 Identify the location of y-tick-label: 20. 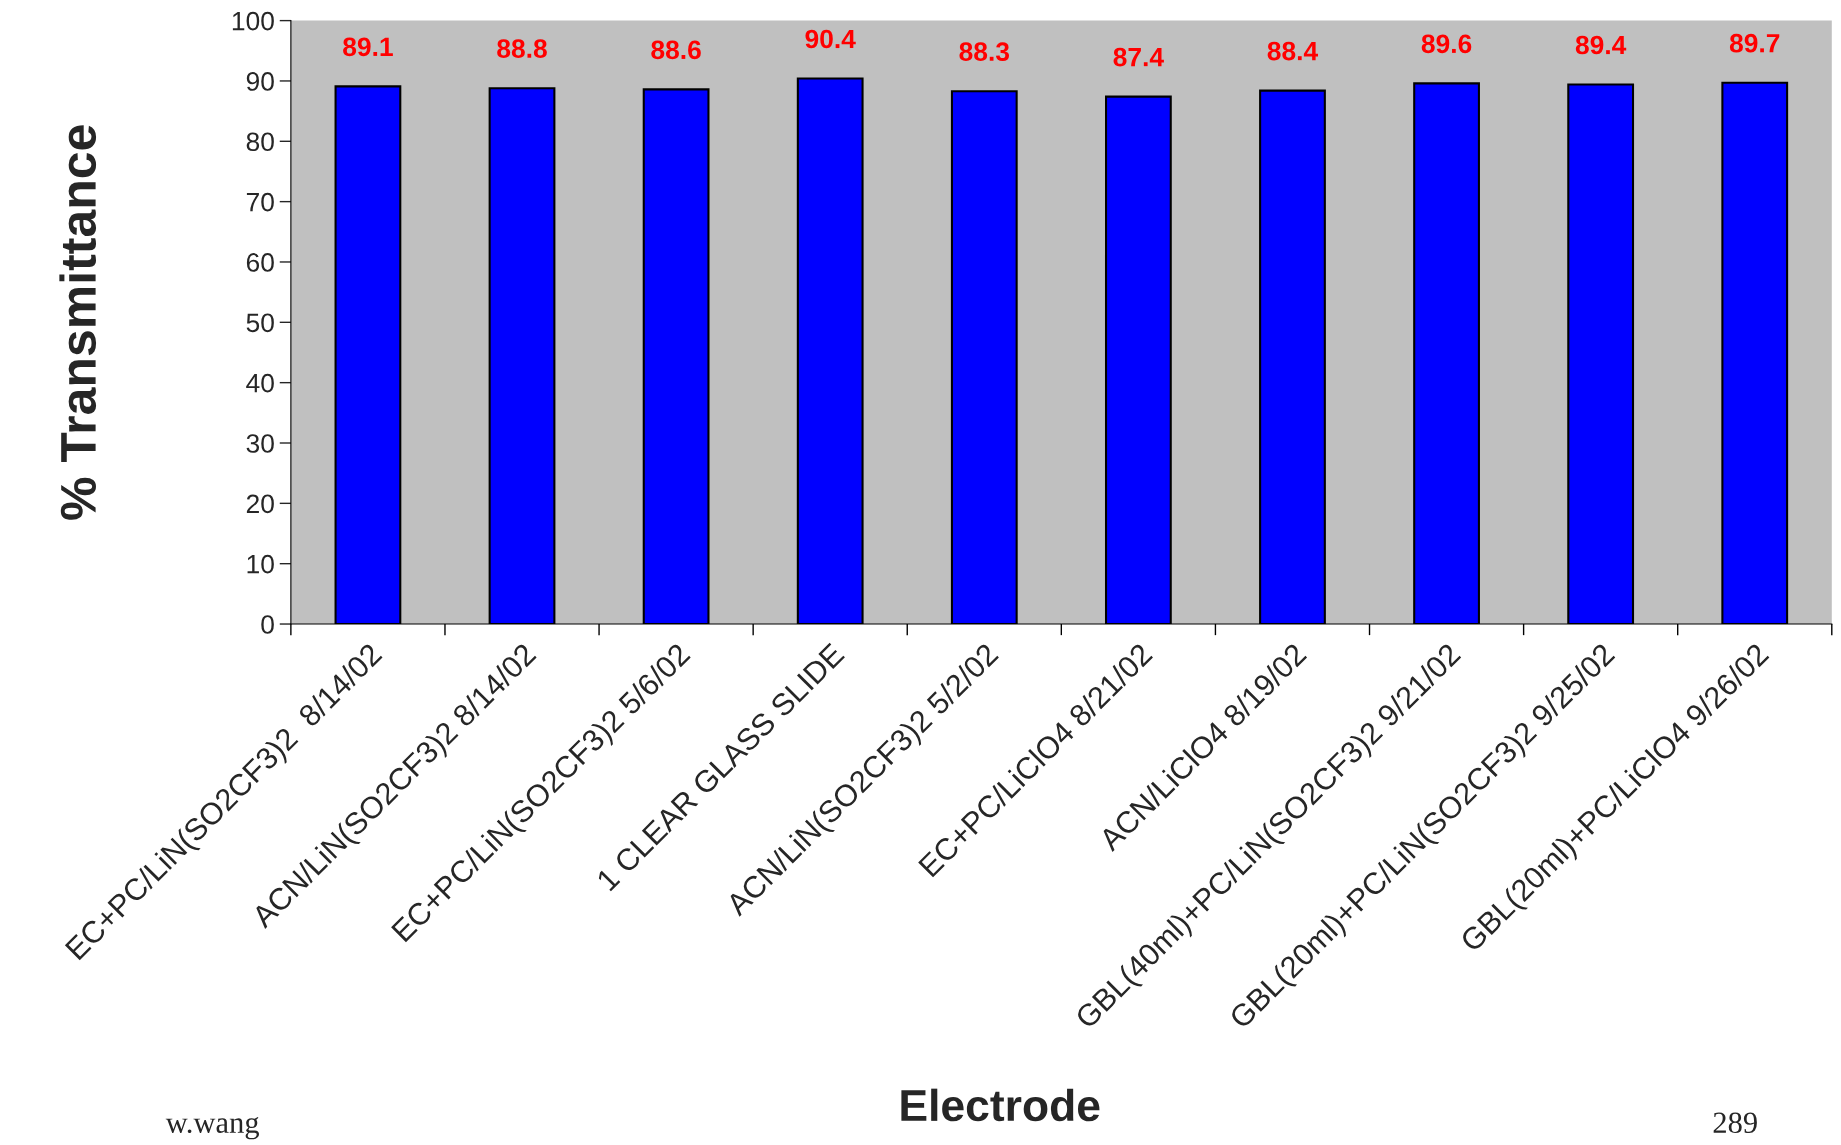
(260, 504).